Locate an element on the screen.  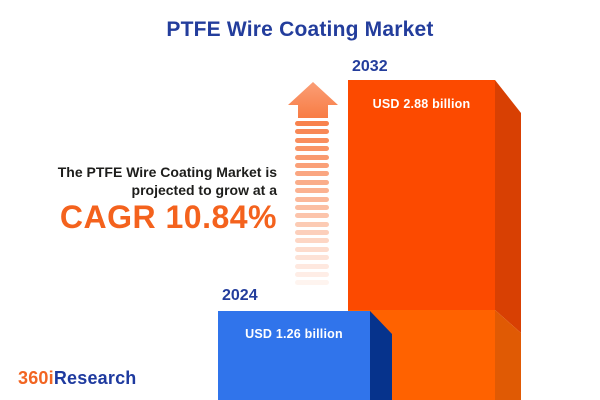
year-label-2024: 2024 is located at coordinates (240, 295).